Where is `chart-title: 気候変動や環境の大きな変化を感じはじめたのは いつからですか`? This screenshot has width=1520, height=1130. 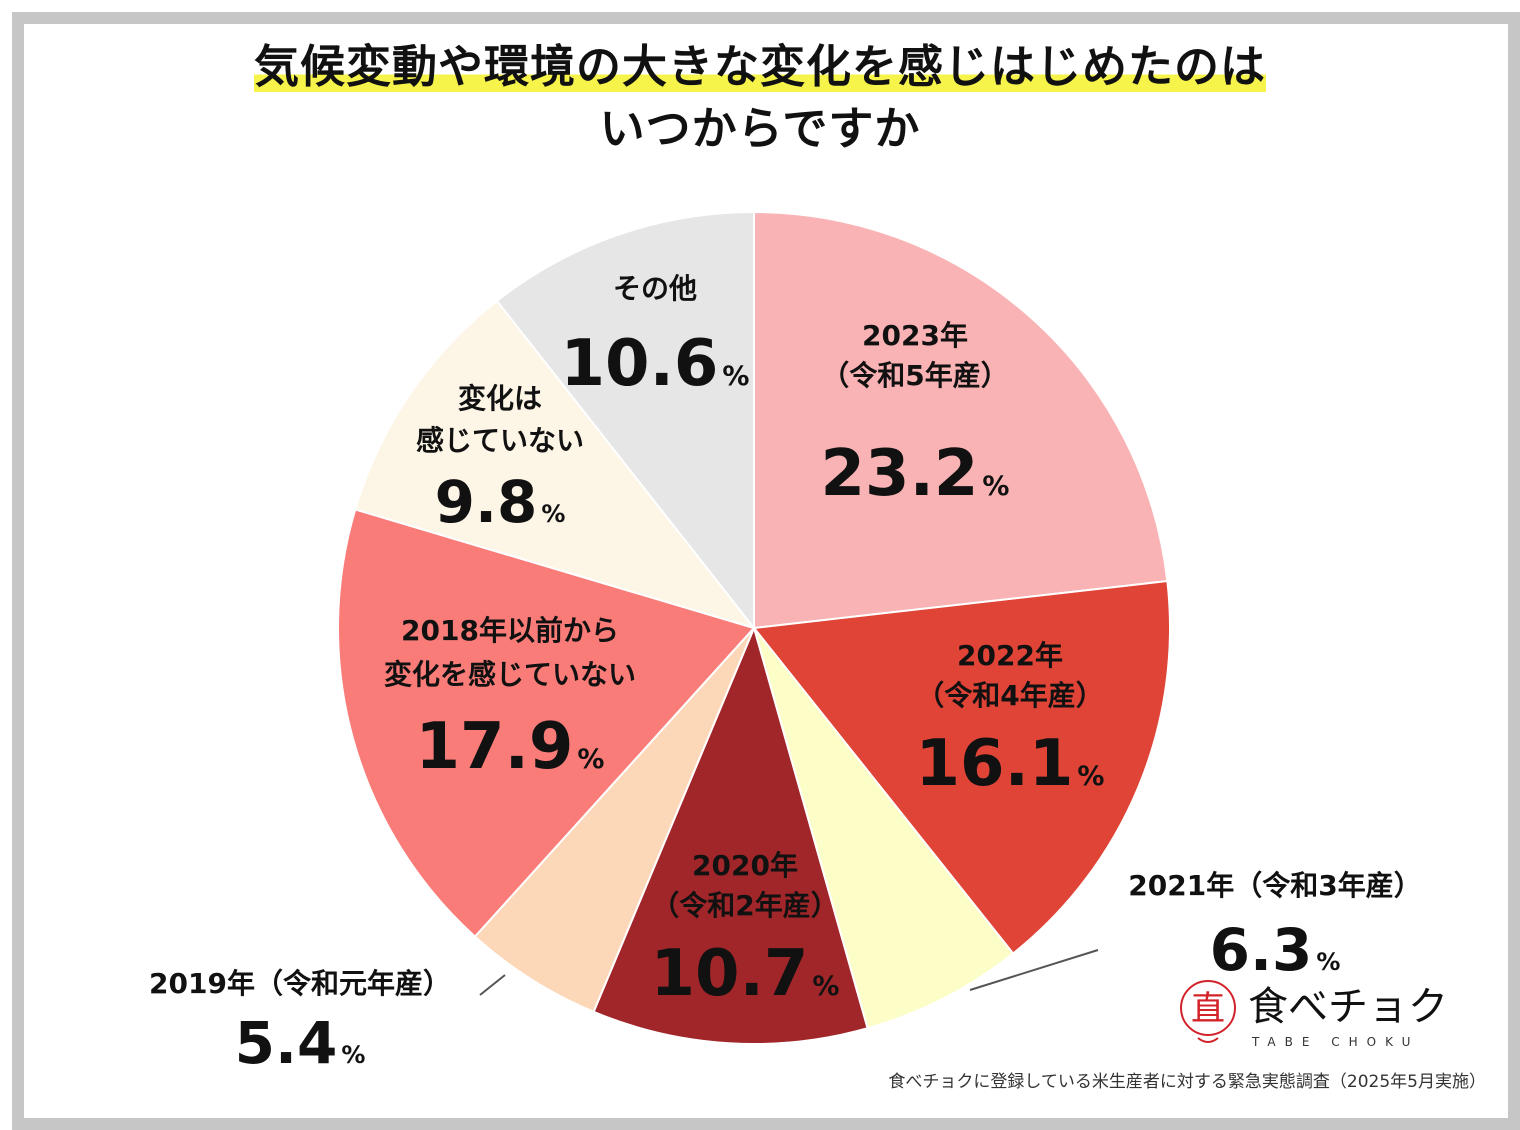
chart-title: 気候変動や環境の大きな変化を感じはじめたのは いつからですか is located at coordinates (760, 98).